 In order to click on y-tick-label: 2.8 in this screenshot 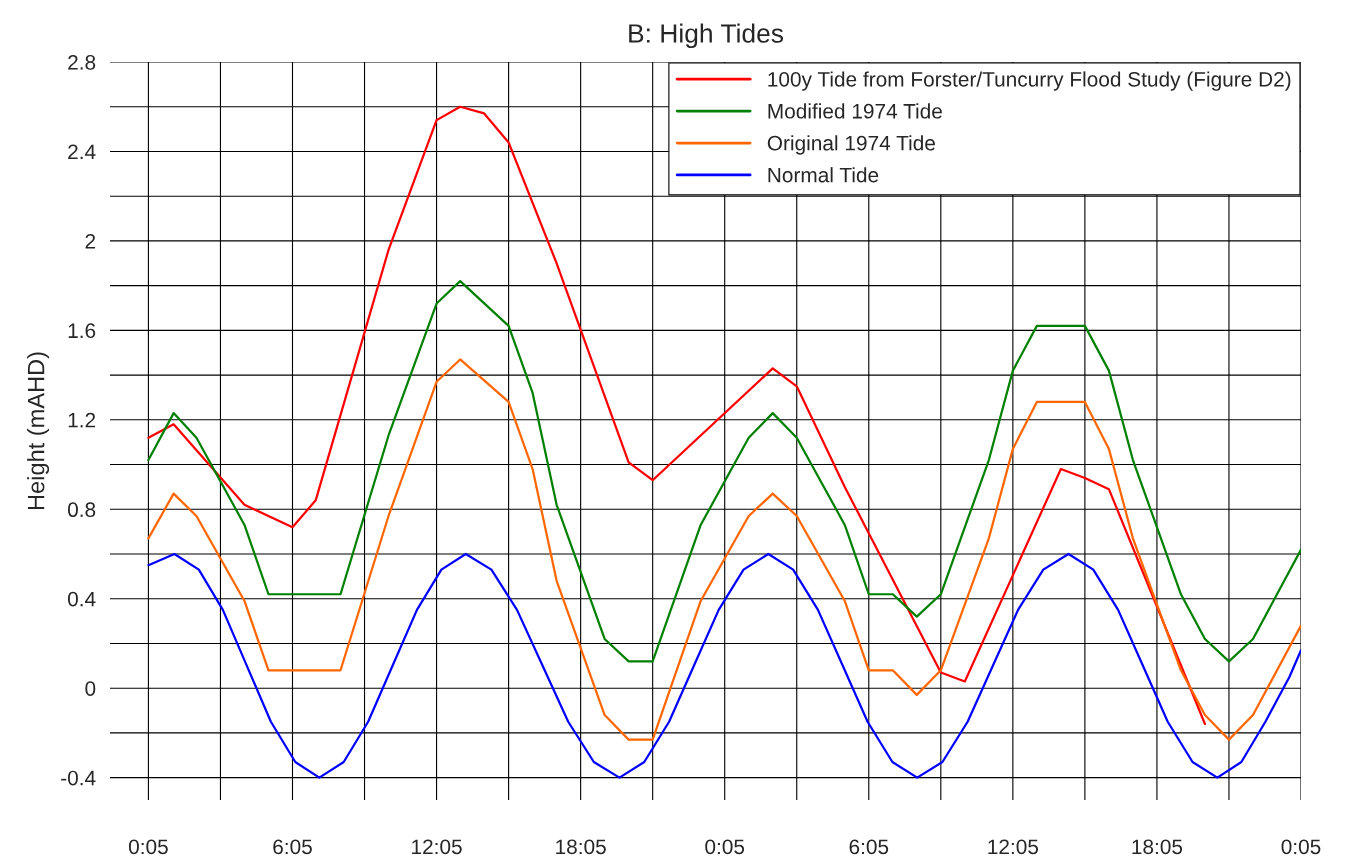, I will do `click(82, 62)`.